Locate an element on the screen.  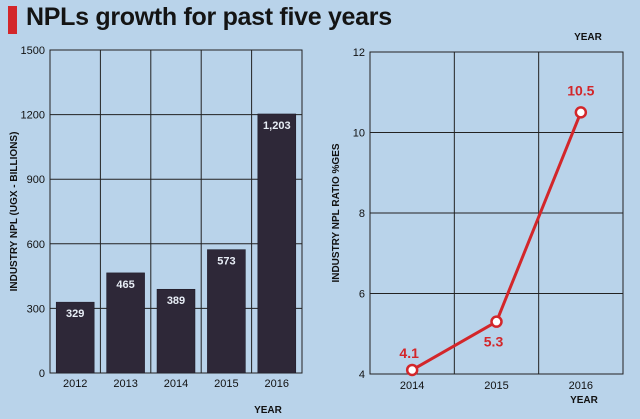
line-data-label: 4.1 is located at coordinates (409, 353).